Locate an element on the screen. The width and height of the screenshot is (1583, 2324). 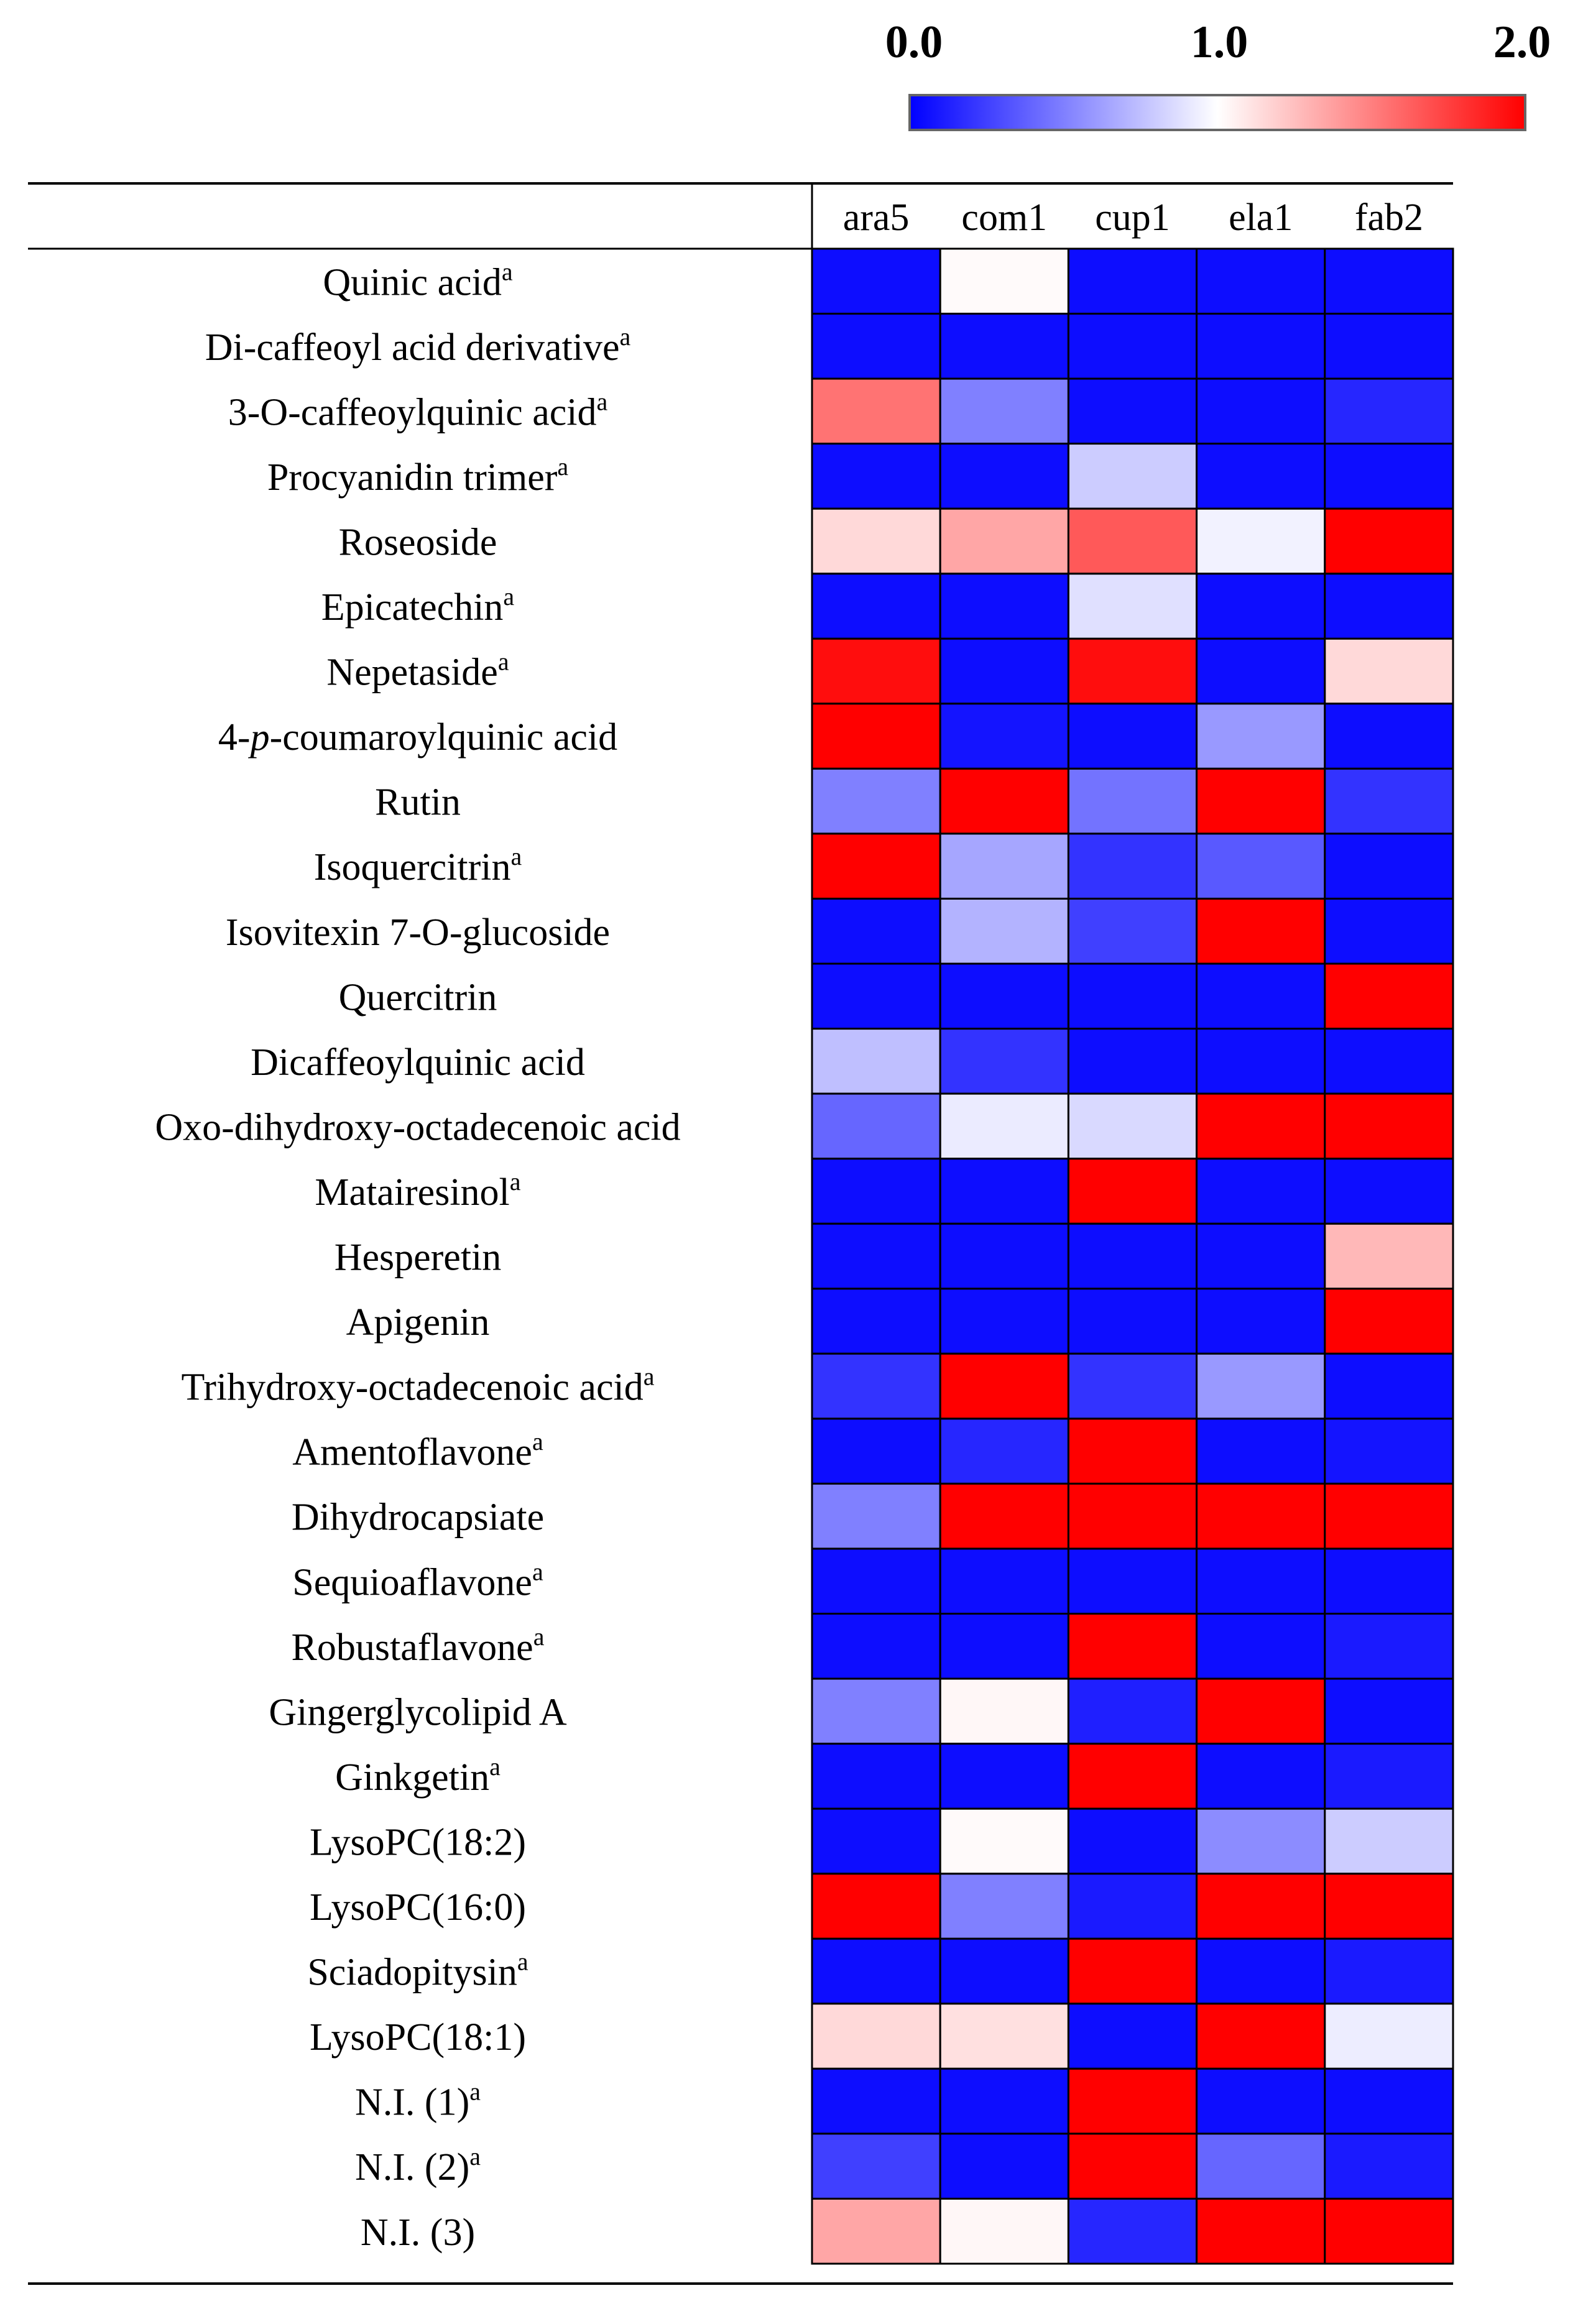
row-label: Sequioaflavonea is located at coordinates (417, 1580).